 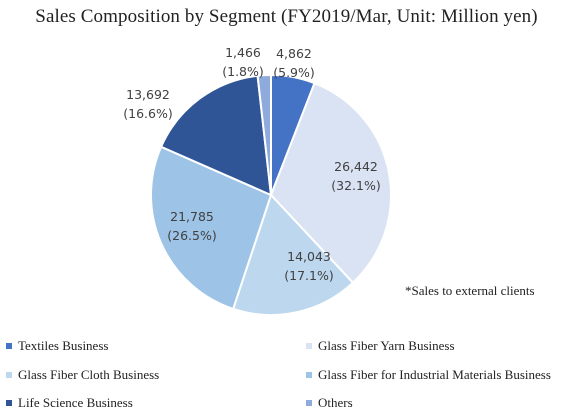 I want to click on pie-slice-glass-fiber-yarn, so click(x=331, y=183).